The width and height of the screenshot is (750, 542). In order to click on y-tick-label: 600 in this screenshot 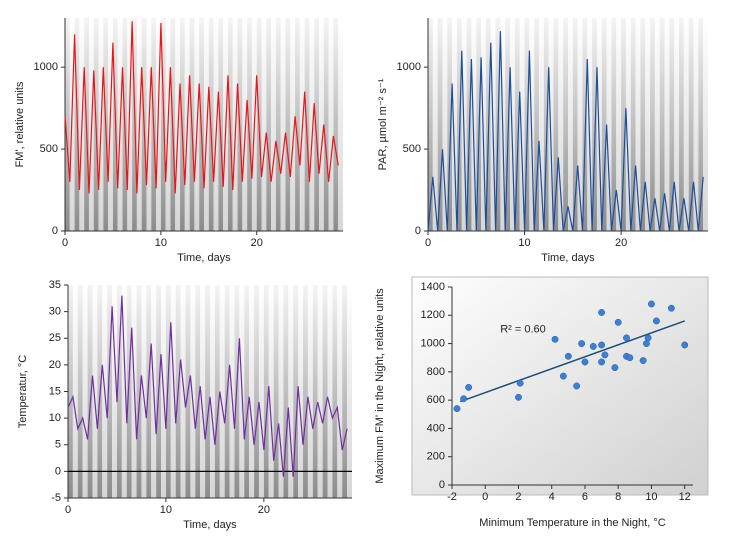, I will do `click(436, 400)`.